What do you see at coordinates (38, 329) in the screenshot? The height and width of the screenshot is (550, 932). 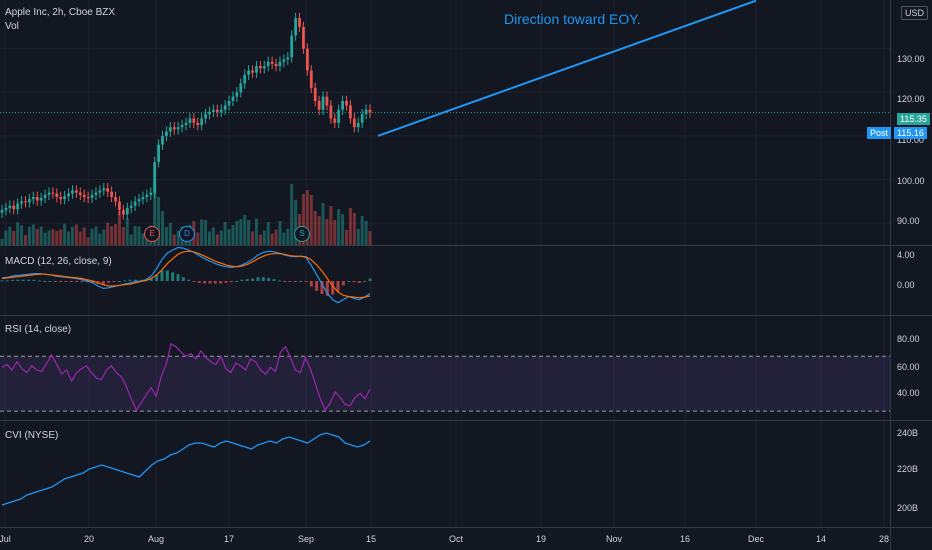 I see `rsi-label: RSI (14, close)` at bounding box center [38, 329].